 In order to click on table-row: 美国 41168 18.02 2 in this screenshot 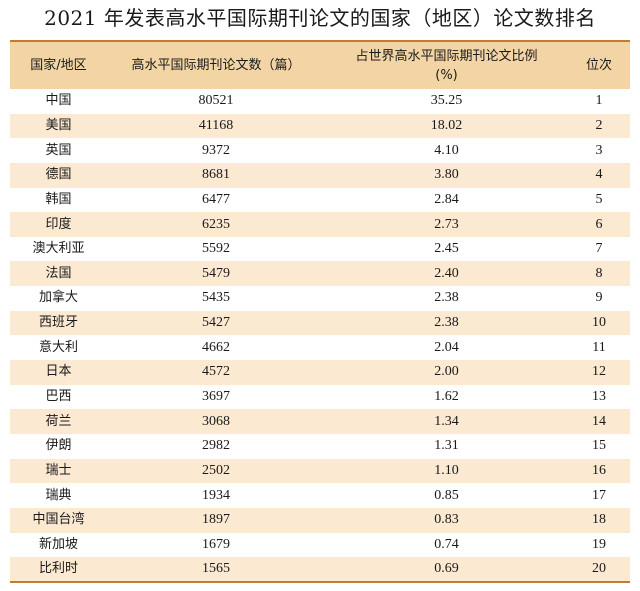, I will do `click(320, 126)`.